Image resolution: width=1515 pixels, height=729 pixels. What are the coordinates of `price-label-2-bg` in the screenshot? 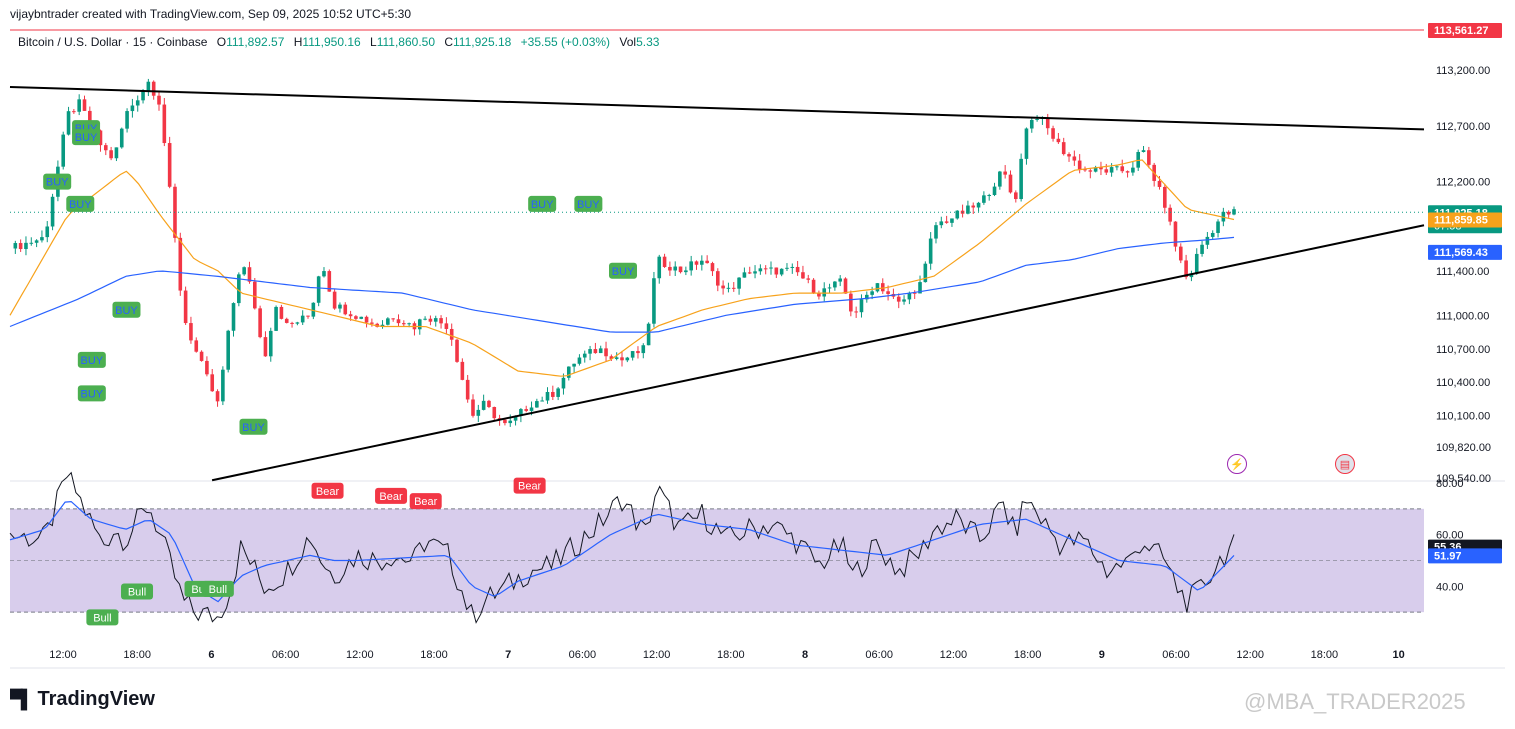 It's located at (1465, 220).